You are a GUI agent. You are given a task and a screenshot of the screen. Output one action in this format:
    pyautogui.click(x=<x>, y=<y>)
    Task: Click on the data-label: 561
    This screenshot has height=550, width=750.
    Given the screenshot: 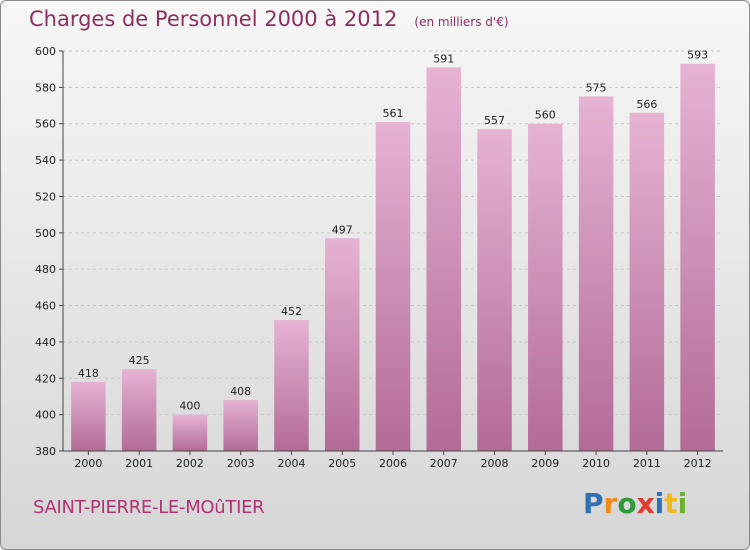 What is the action you would take?
    pyautogui.click(x=393, y=113)
    